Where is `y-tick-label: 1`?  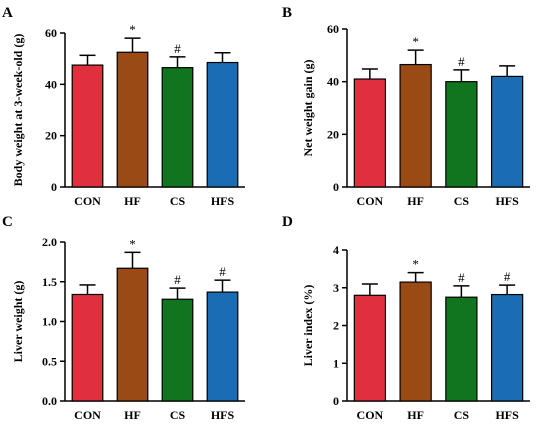 y-tick-label: 1 is located at coordinates (336, 363).